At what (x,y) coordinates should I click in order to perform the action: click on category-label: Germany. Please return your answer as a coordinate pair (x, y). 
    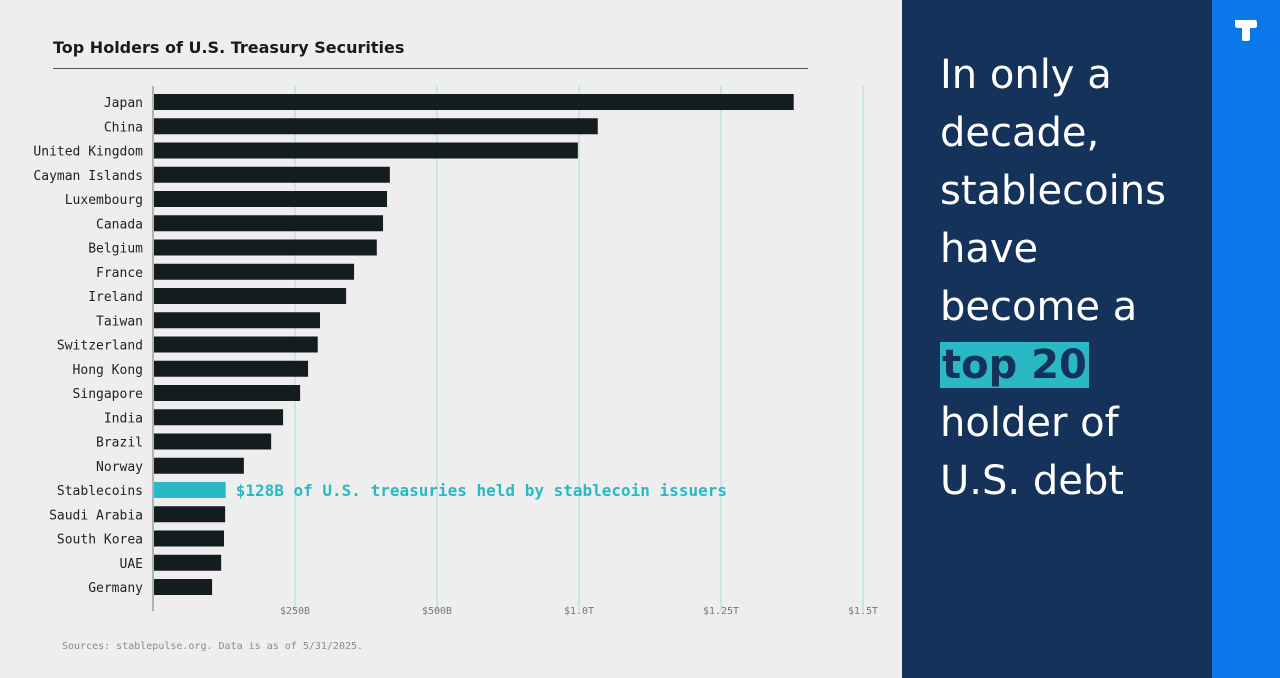
    Looking at the image, I should click on (115, 588).